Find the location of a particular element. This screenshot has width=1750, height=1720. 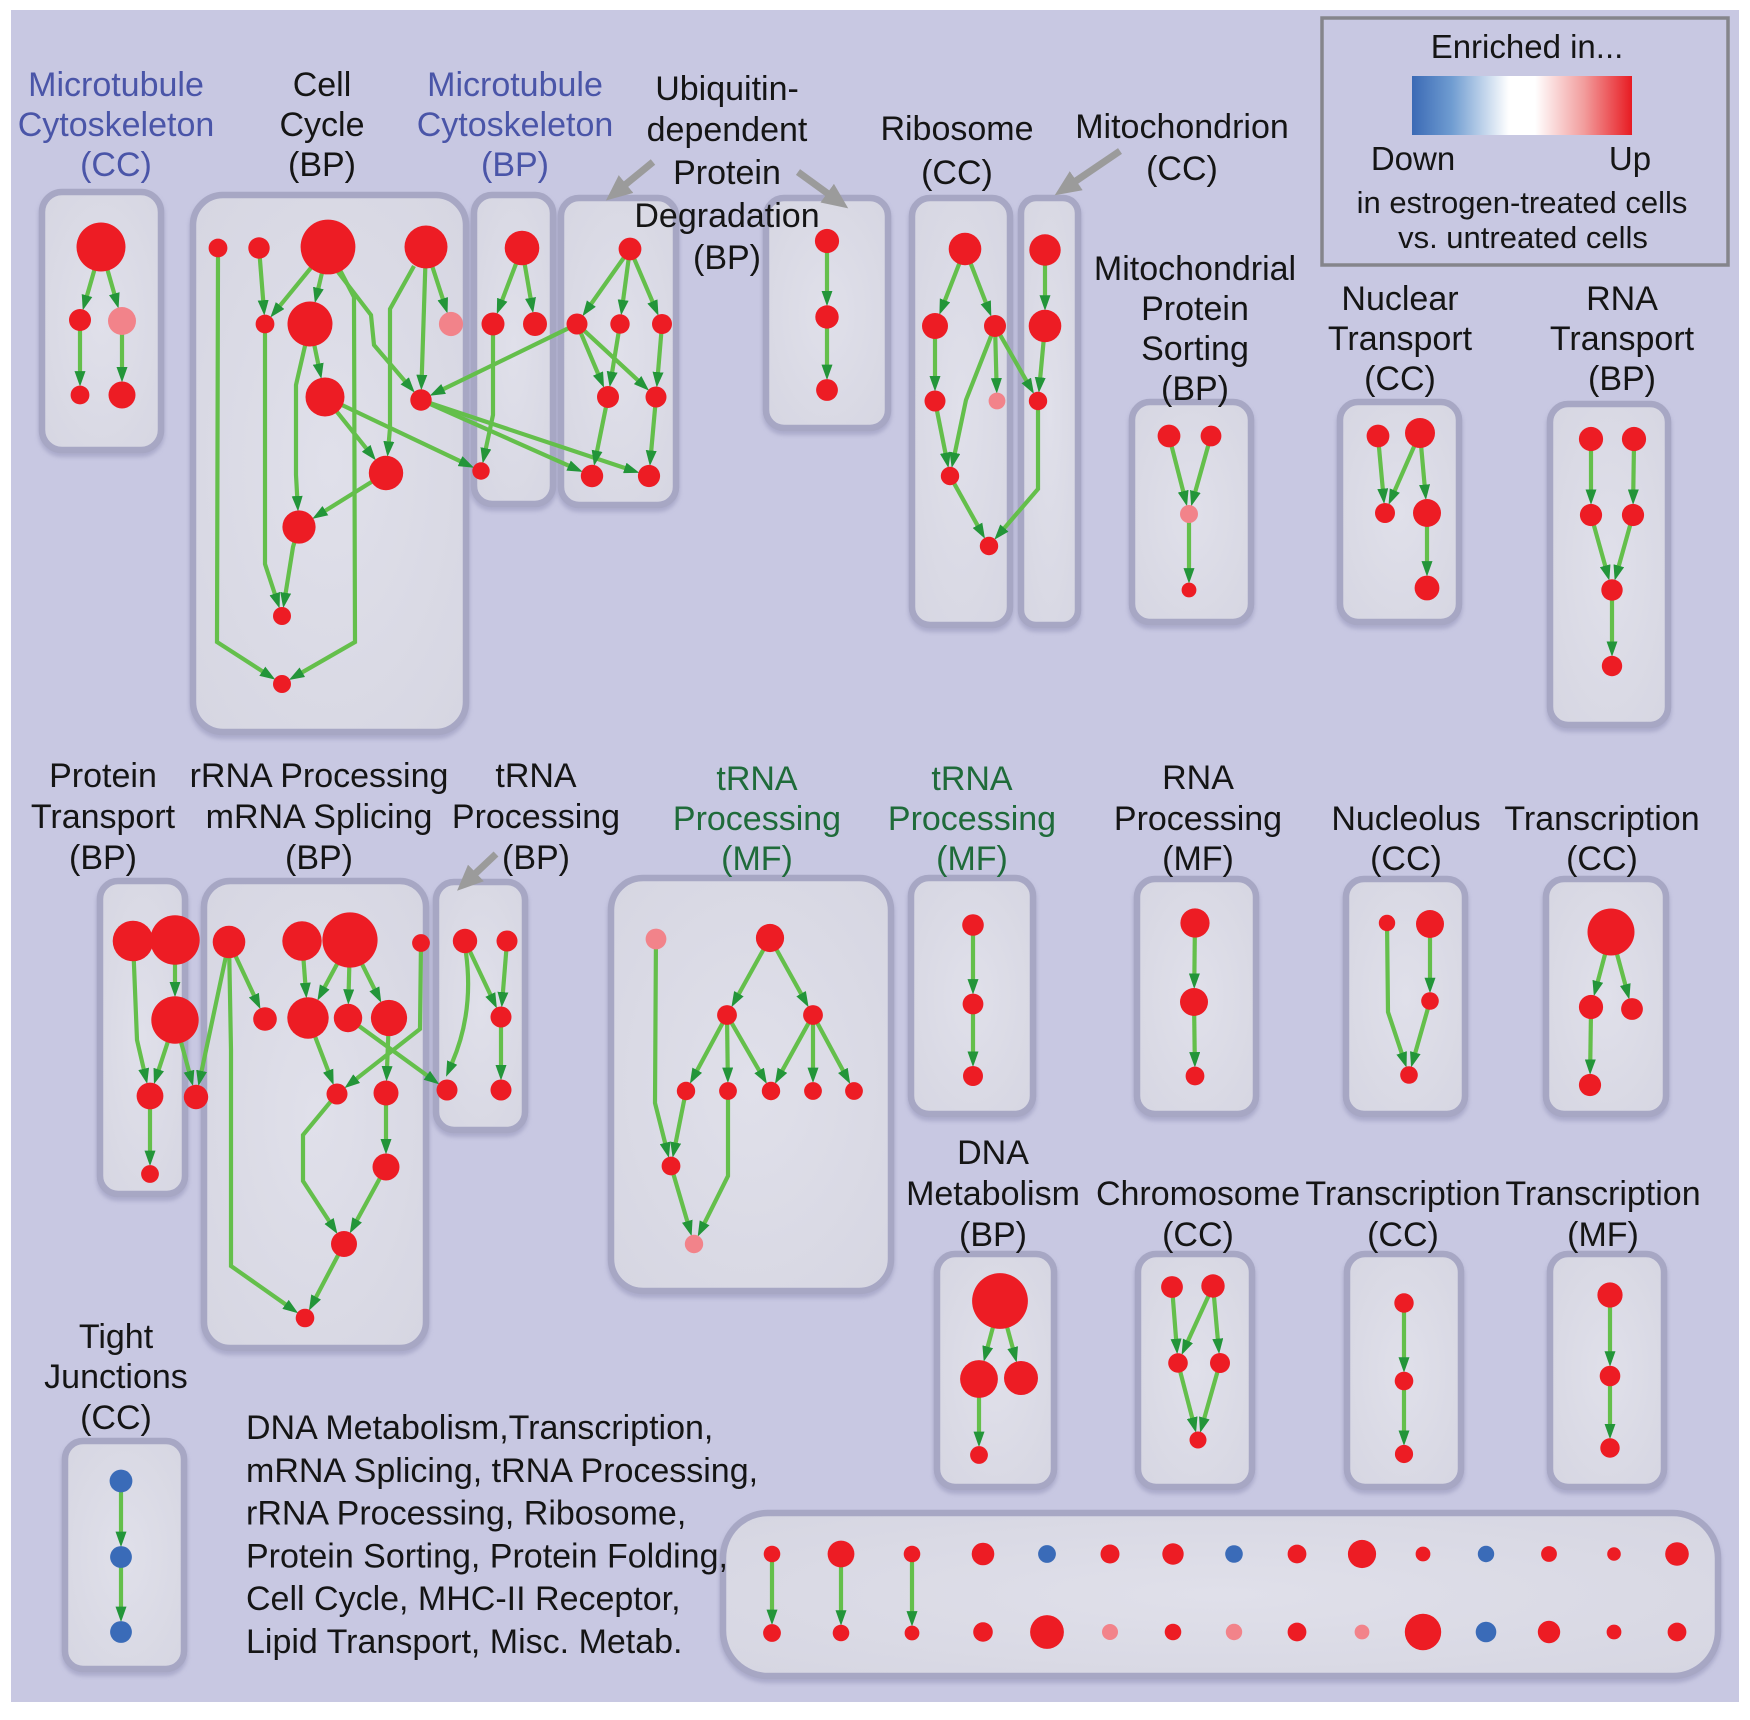

svg-text: mRNA Splicing is located at coordinates (319, 817).